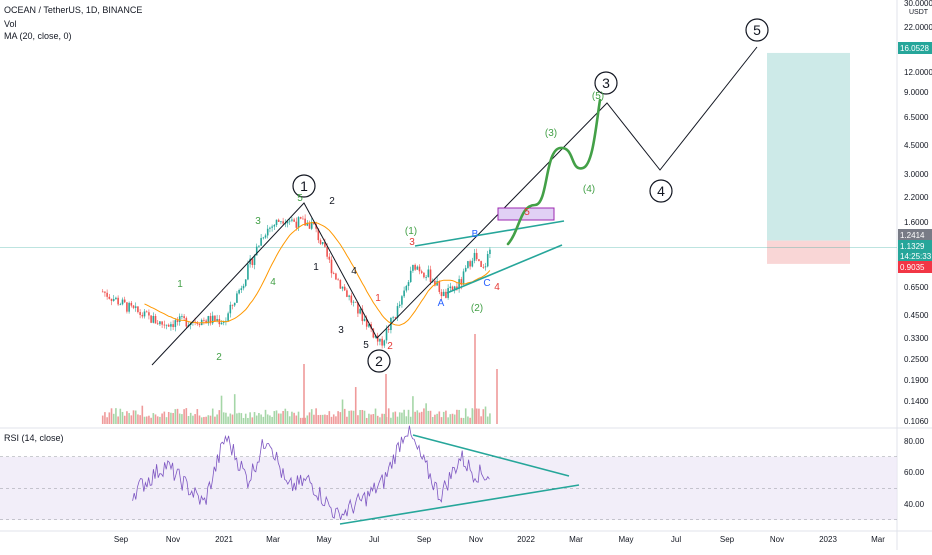 Image resolution: width=932 pixels, height=555 pixels. What do you see at coordinates (661, 191) in the screenshot?
I see `wave-4-circle` at bounding box center [661, 191].